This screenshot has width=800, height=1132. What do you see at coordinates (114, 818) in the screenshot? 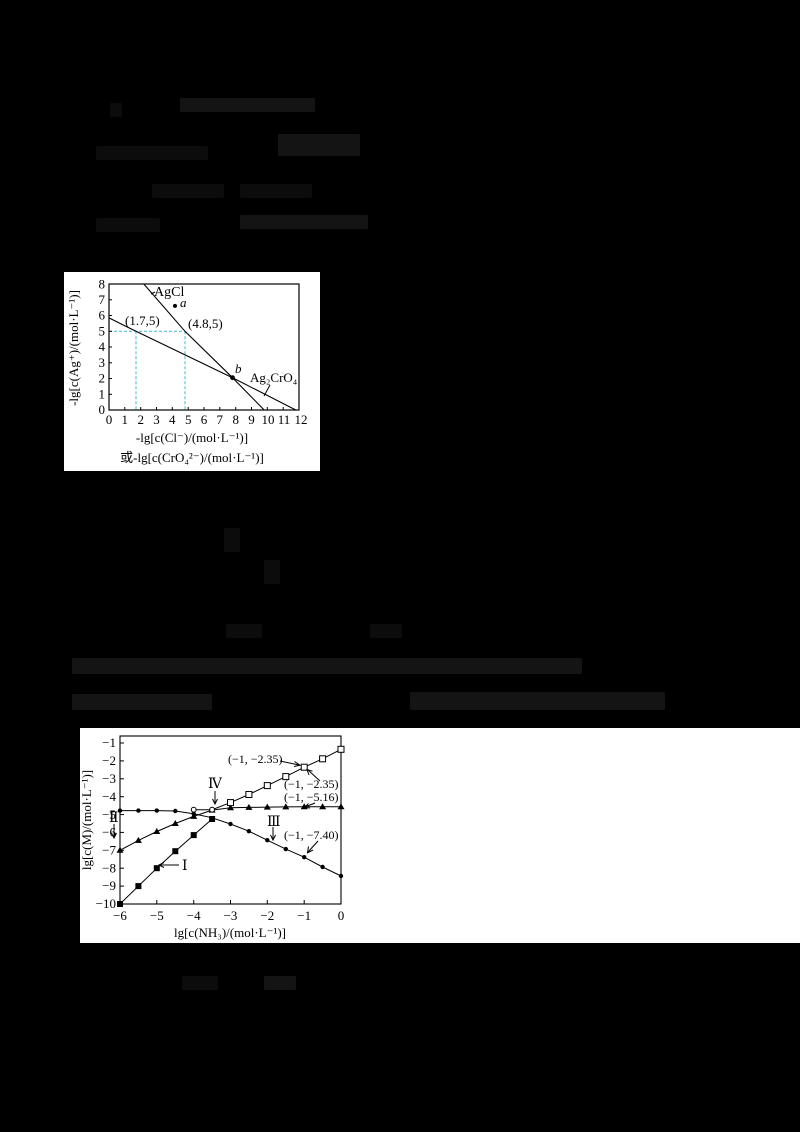
I see `series-II-label: Ⅱ` at bounding box center [114, 818].